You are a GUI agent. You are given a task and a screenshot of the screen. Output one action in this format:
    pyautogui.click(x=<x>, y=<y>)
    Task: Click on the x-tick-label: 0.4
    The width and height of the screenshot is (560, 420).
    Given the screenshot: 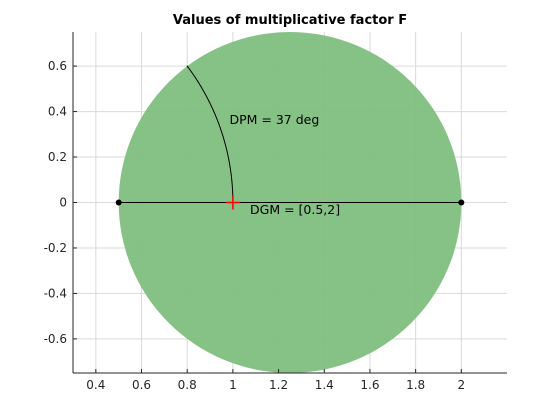 What is the action you would take?
    pyautogui.click(x=95, y=385)
    